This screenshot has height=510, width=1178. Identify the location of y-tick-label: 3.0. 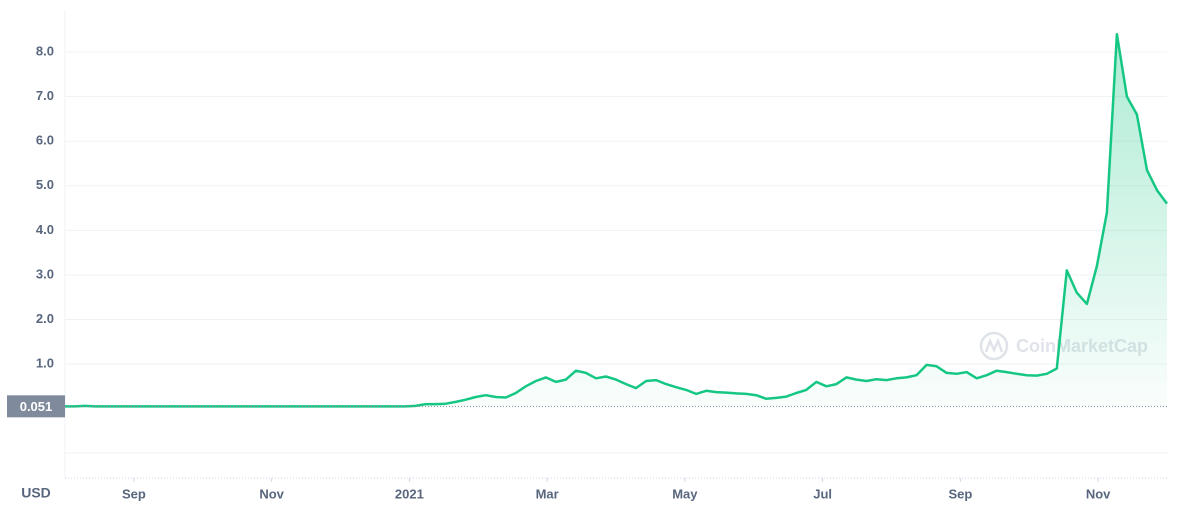
(45, 273).